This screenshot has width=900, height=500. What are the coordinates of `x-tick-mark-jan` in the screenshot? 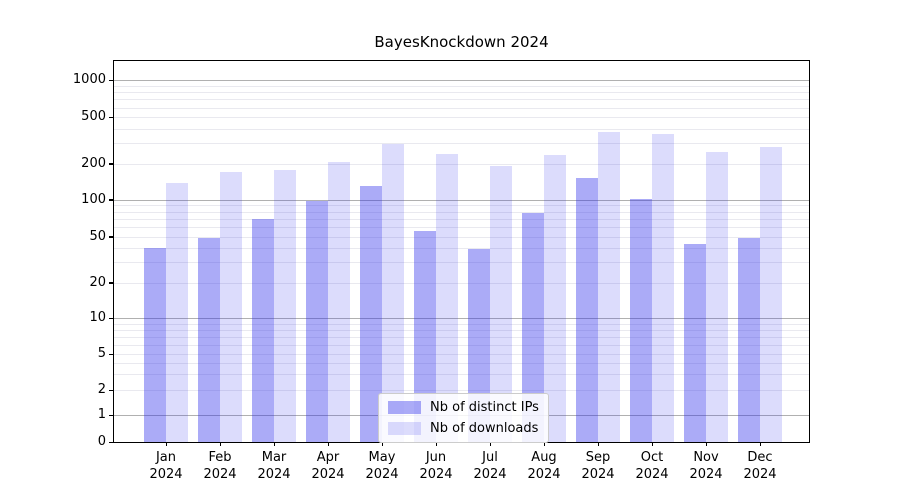 It's located at (166, 444).